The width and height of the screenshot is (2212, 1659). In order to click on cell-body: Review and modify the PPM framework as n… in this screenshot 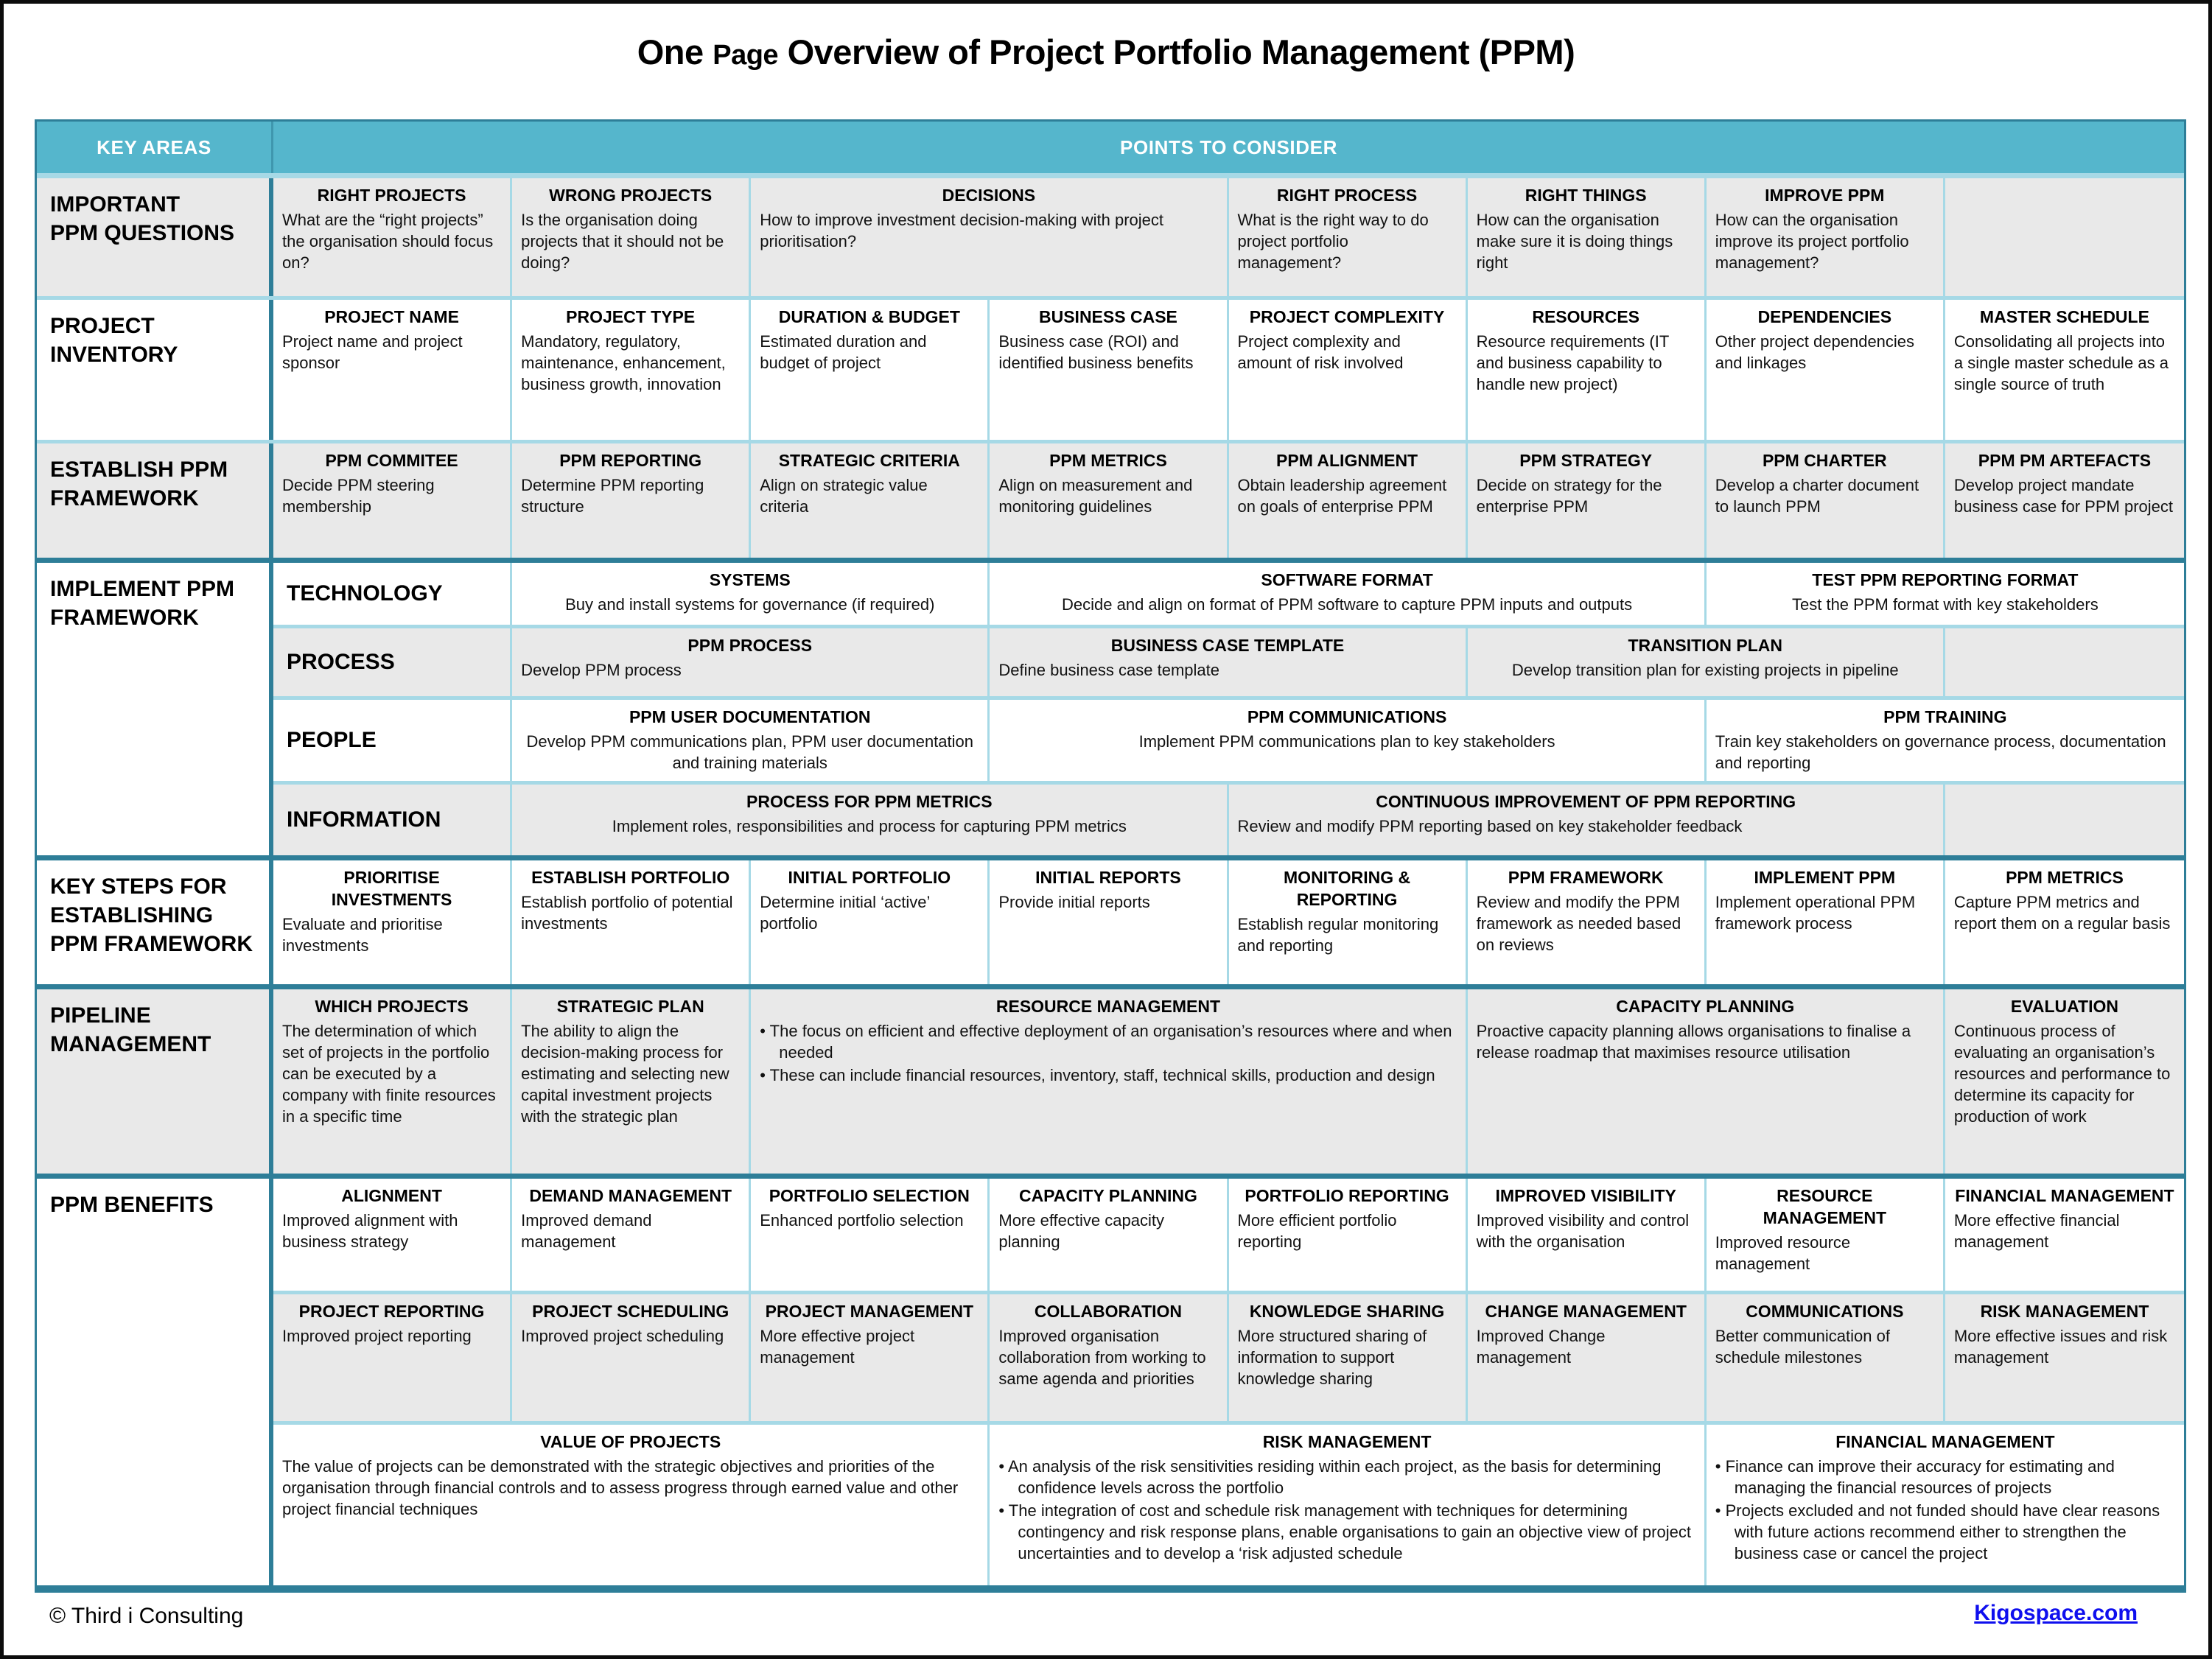, I will do `click(1578, 923)`.